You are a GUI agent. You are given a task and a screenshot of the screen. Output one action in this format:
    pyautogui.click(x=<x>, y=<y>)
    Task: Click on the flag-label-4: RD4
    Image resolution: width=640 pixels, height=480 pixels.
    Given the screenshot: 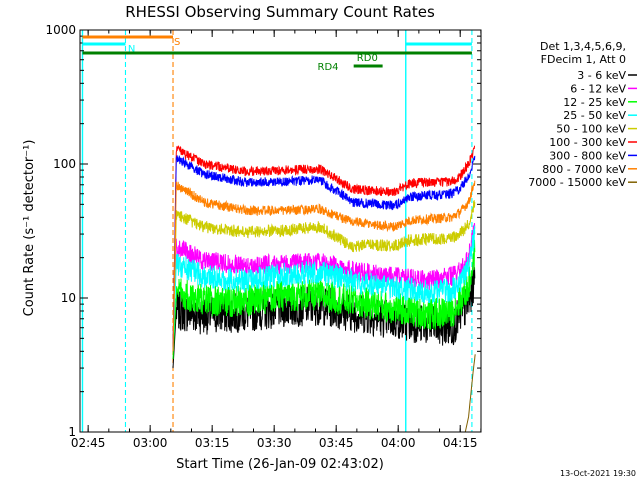 What is the action you would take?
    pyautogui.click(x=328, y=67)
    